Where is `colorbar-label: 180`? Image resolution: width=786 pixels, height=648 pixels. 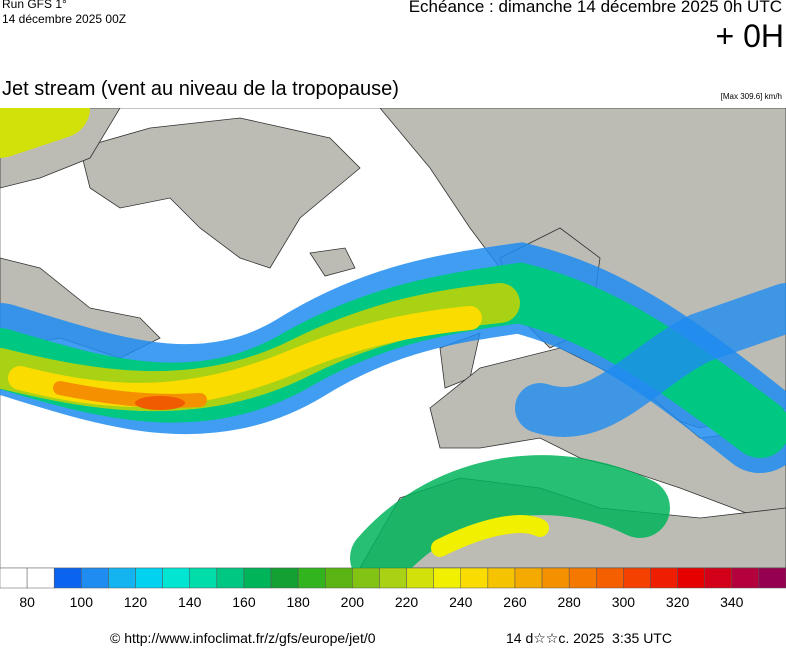
colorbar-label: 180 is located at coordinates (298, 602).